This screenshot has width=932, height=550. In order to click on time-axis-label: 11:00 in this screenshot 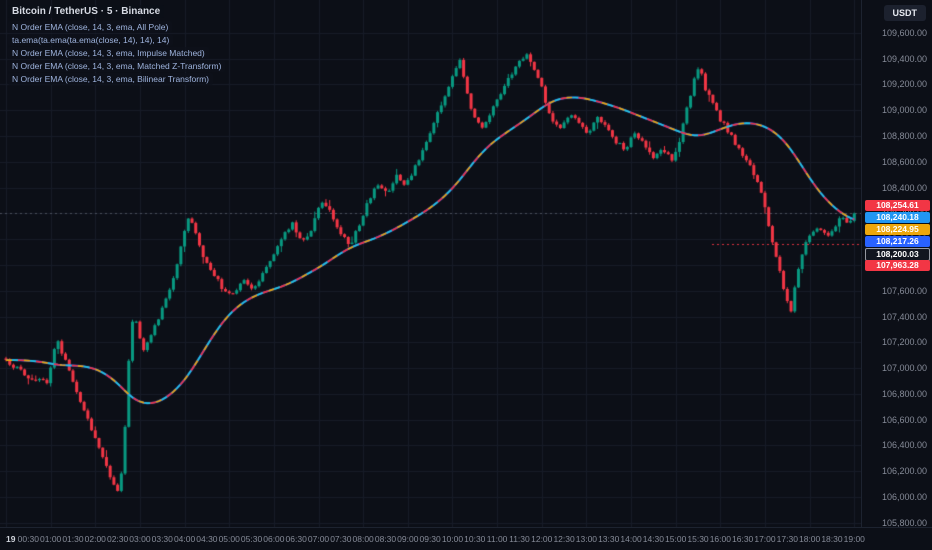, I will do `click(497, 539)`.